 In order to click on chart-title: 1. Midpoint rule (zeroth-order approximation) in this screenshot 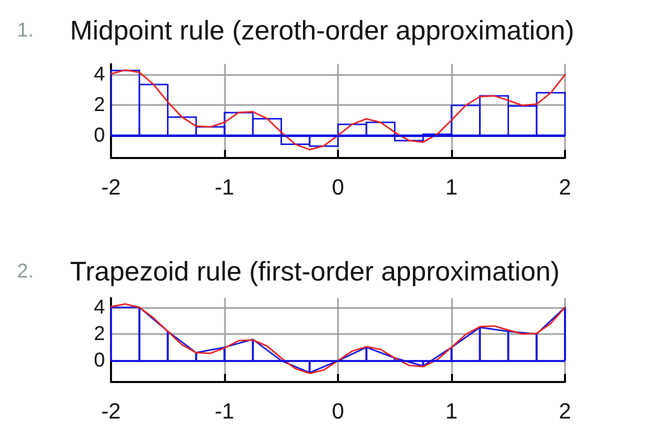, I will do `click(295, 31)`.